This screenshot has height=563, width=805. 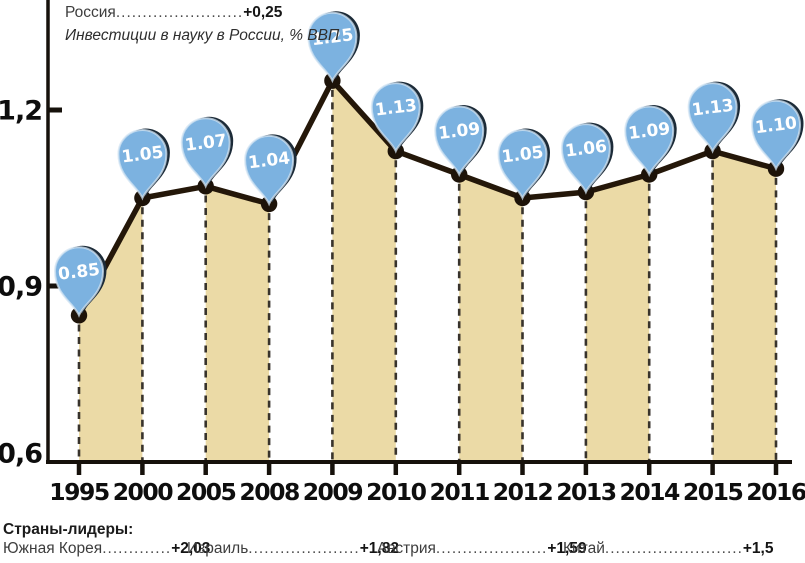 I want to click on value-pin: 1.06, so click(x=587, y=158).